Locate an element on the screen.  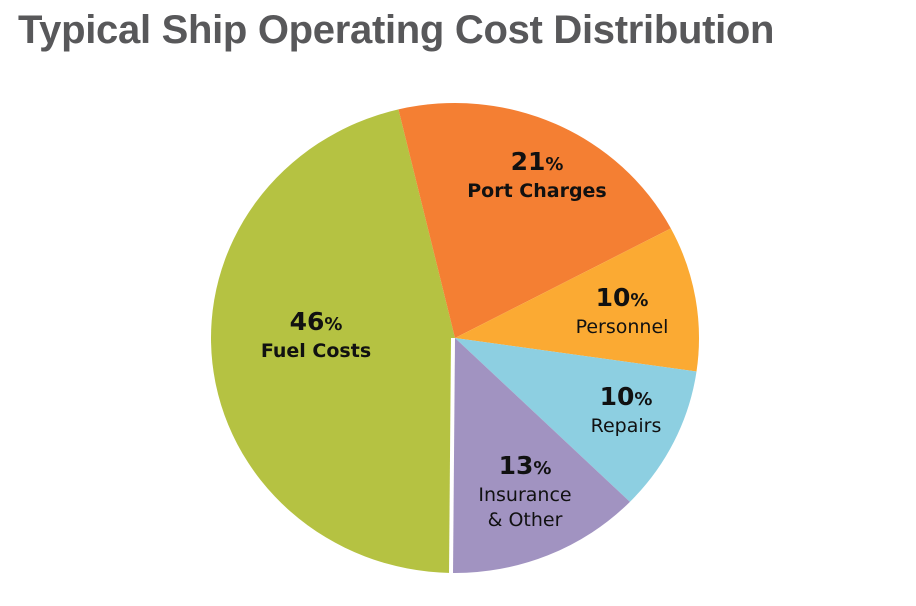
pie-slice-personnel is located at coordinates (577, 300).